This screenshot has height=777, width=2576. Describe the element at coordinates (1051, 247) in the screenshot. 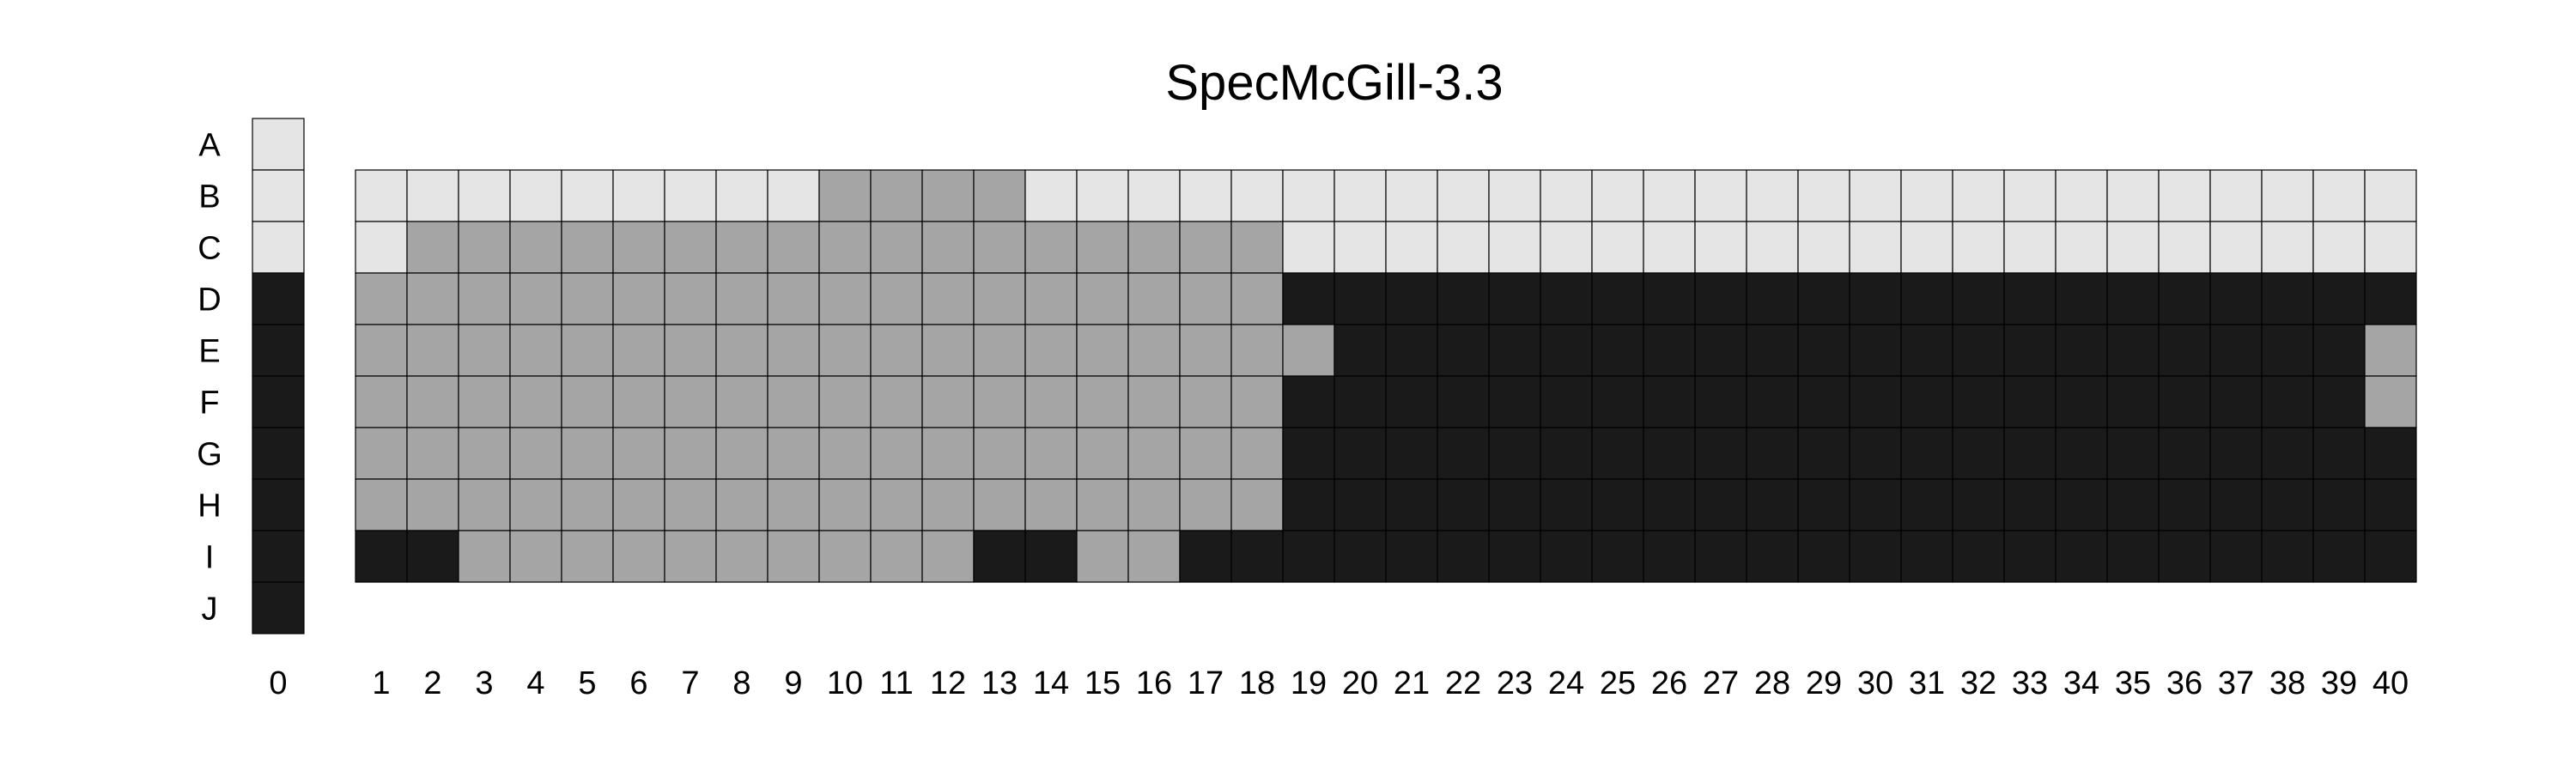

I see `cell-14-c` at that location.